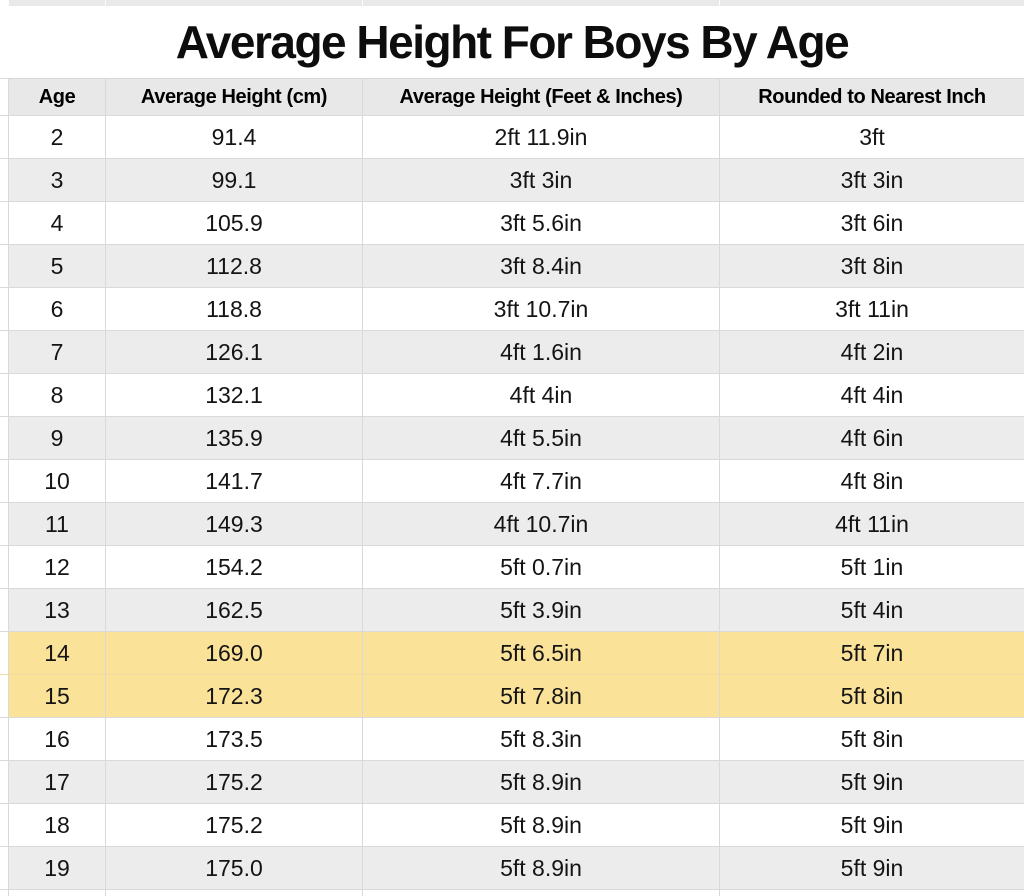  Describe the element at coordinates (540, 137) in the screenshot. I see `cell-height-feet-inches: 2ft 11.9in` at that location.